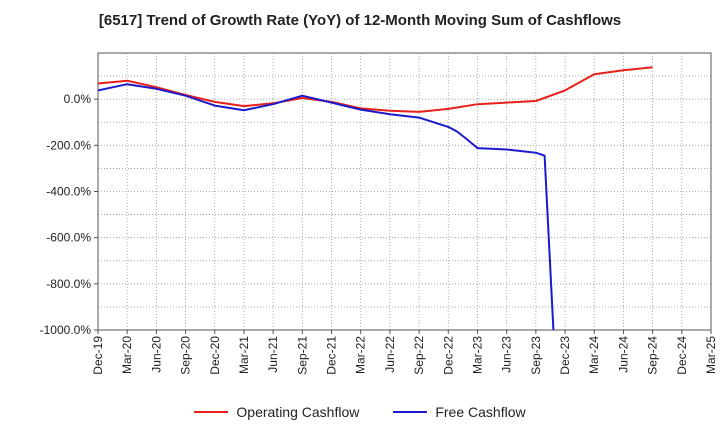 The width and height of the screenshot is (720, 440). Describe the element at coordinates (332, 355) in the screenshot. I see `x-tick-label: Dec-21` at that location.